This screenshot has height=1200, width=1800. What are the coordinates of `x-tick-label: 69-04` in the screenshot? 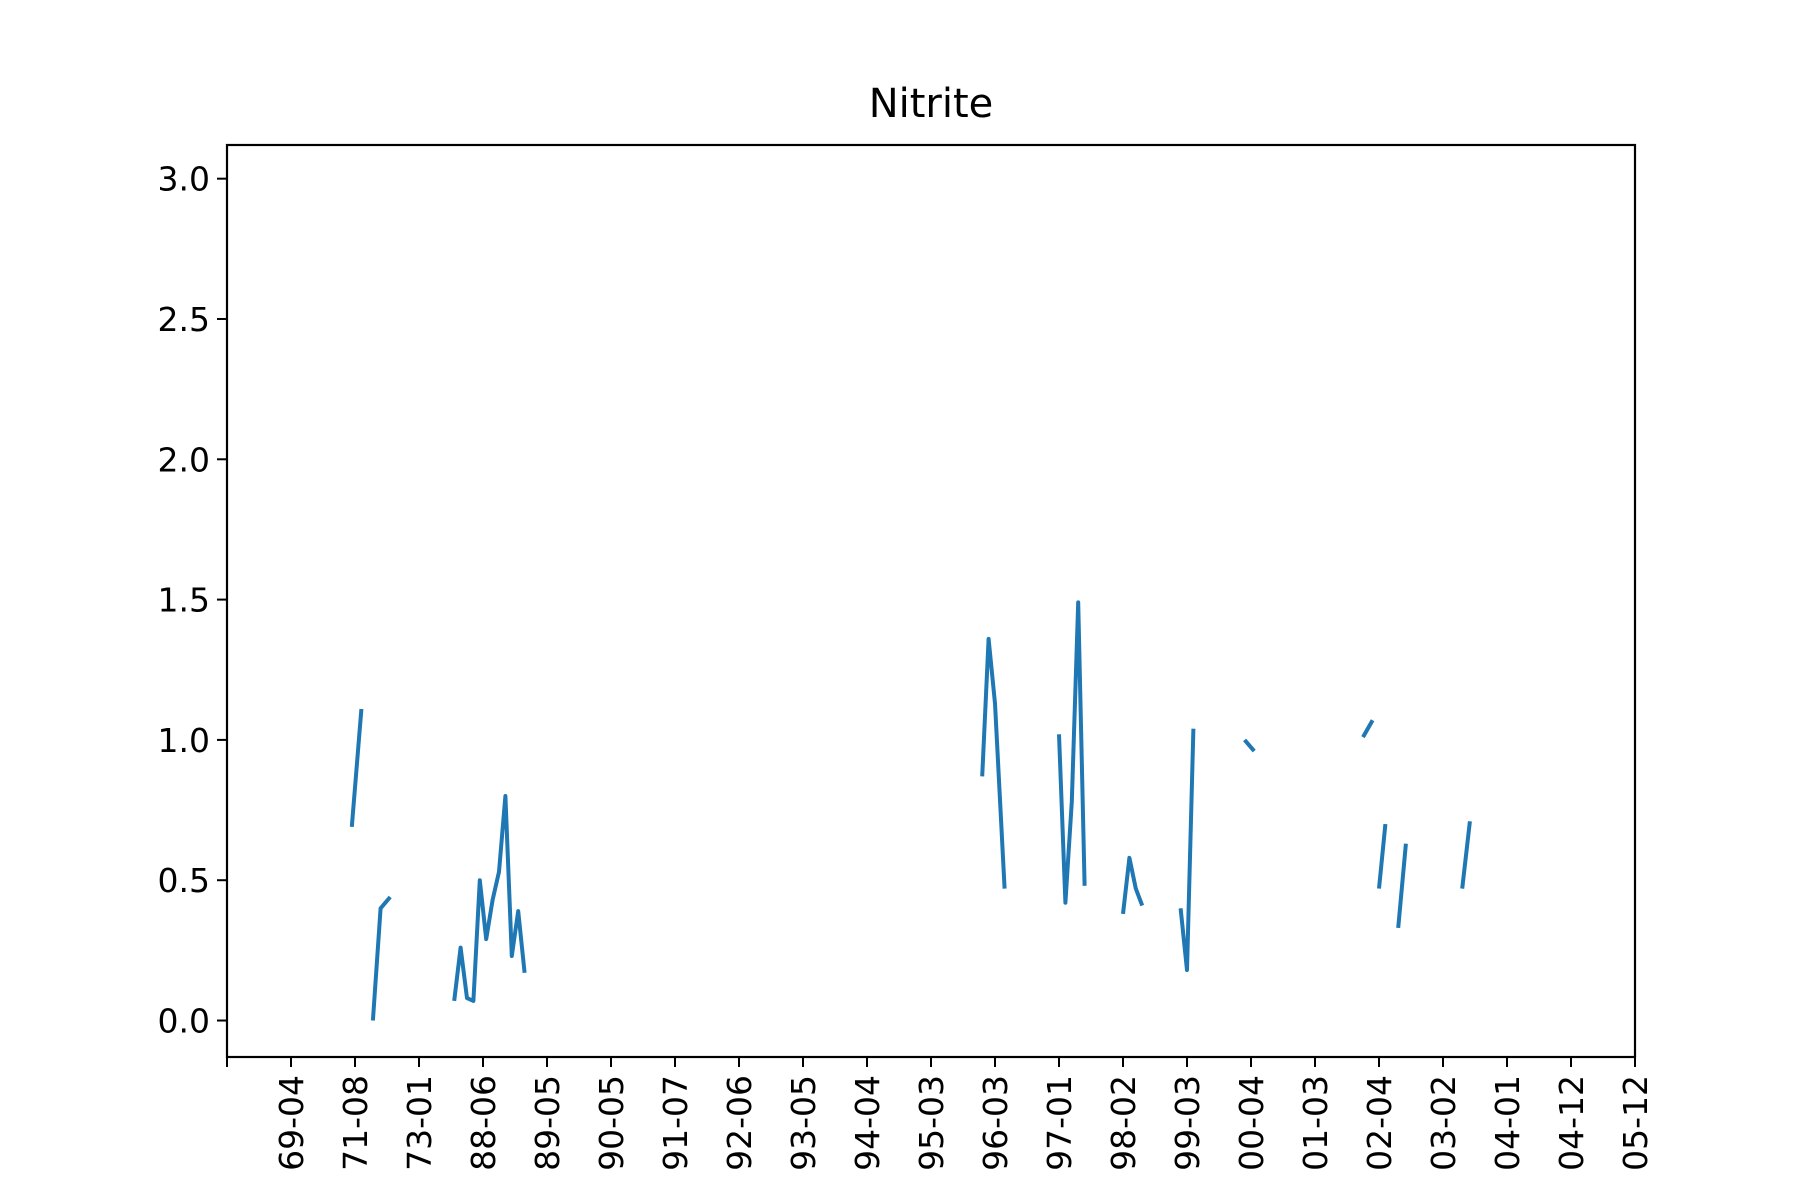 It's located at (291, 1123).